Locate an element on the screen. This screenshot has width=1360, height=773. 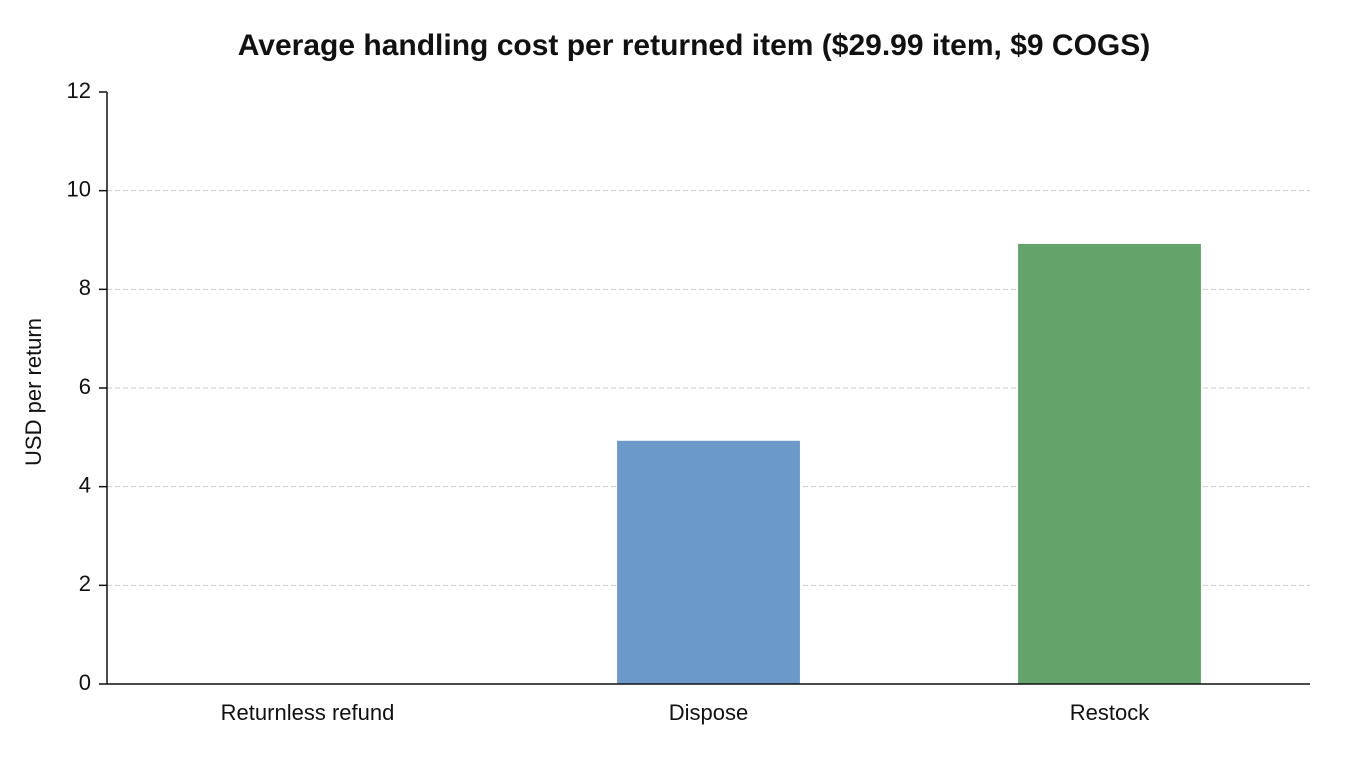
x-tick-label: Dispose is located at coordinates (708, 712).